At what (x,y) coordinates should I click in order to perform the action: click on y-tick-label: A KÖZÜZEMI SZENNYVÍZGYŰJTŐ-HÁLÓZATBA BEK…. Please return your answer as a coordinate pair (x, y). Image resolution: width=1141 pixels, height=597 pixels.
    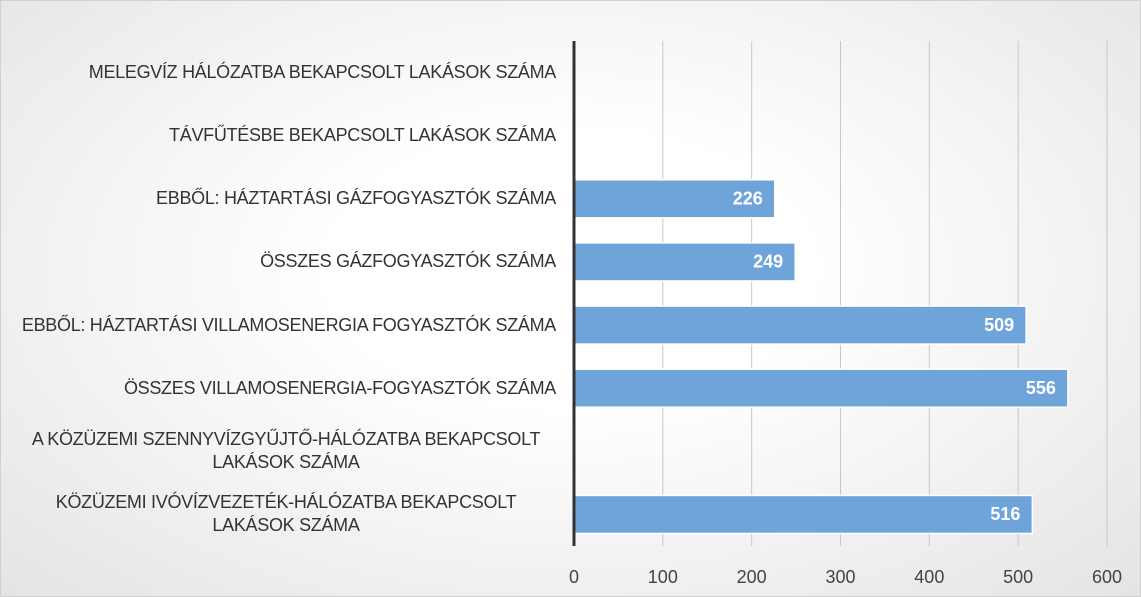
    Looking at the image, I should click on (281, 451).